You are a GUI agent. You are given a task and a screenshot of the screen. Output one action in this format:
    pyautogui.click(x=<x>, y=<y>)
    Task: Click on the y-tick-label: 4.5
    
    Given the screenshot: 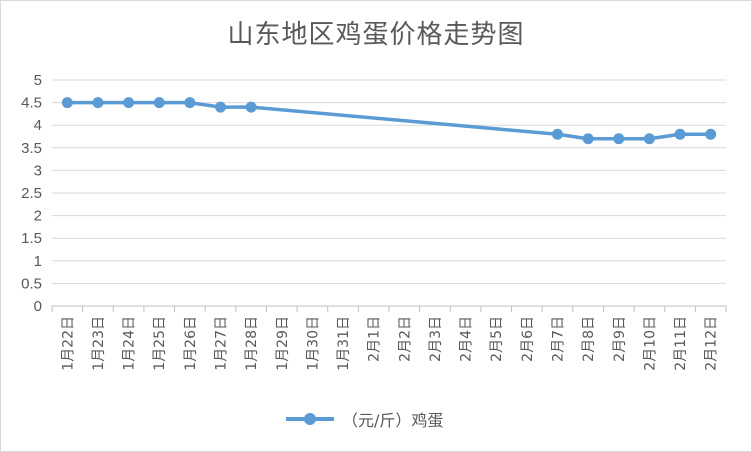 What is the action you would take?
    pyautogui.click(x=31, y=103)
    